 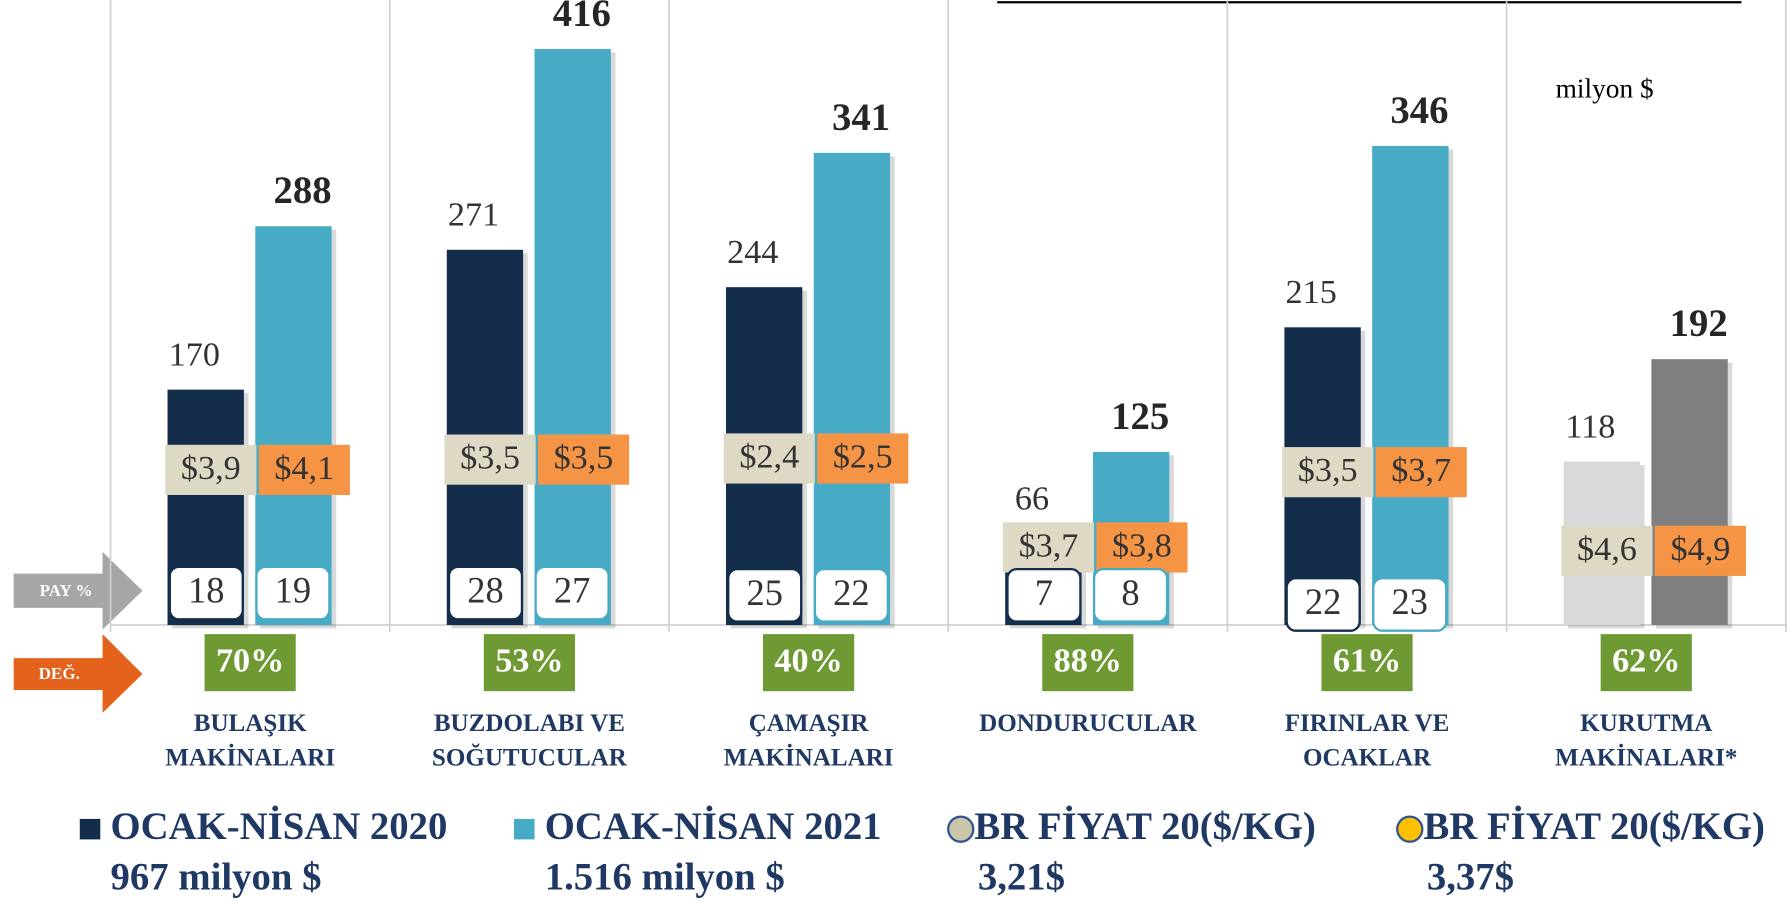 I want to click on share-label: 25, so click(x=764, y=592).